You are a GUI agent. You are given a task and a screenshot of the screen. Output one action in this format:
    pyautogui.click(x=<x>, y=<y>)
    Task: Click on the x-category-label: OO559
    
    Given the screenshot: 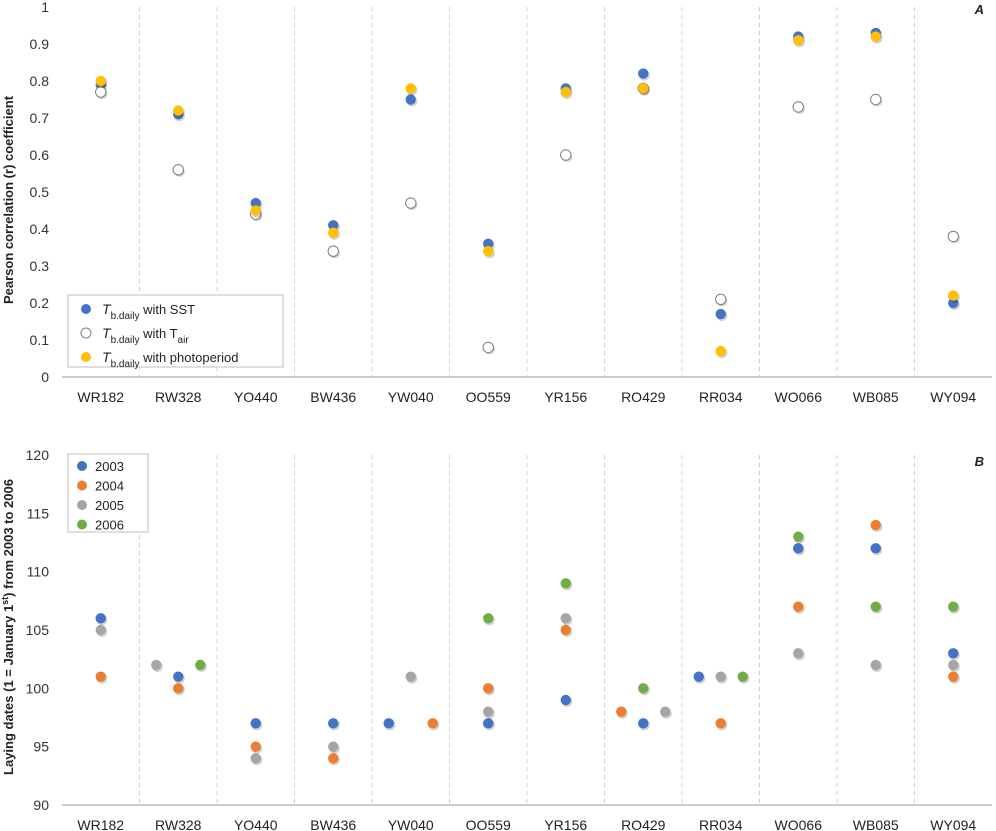 What is the action you would take?
    pyautogui.click(x=488, y=824)
    